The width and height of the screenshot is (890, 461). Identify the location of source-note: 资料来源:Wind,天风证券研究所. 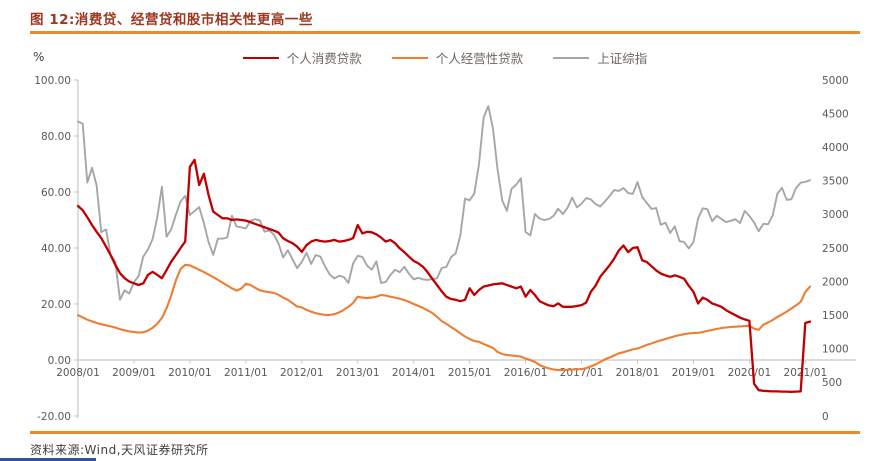
(119, 450).